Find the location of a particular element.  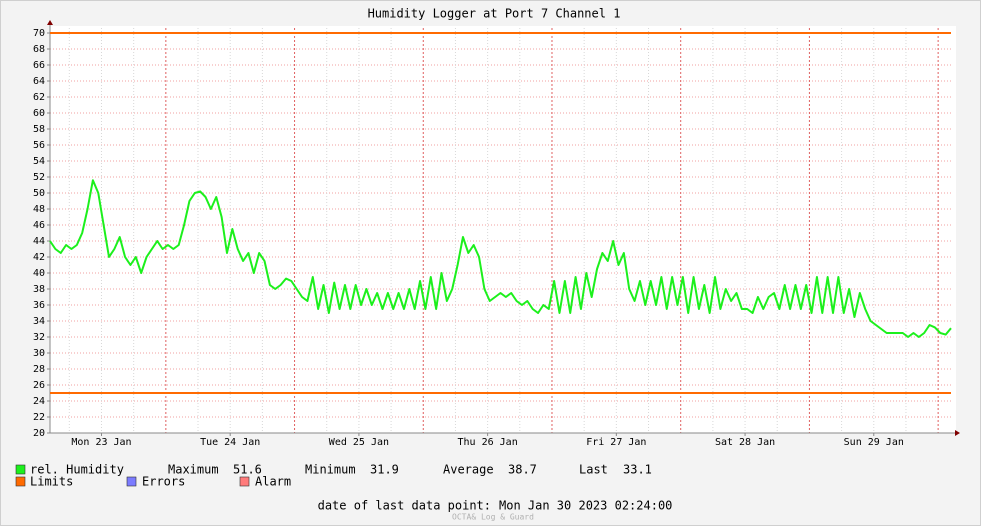

y-tick-label: 58 is located at coordinates (39, 129).